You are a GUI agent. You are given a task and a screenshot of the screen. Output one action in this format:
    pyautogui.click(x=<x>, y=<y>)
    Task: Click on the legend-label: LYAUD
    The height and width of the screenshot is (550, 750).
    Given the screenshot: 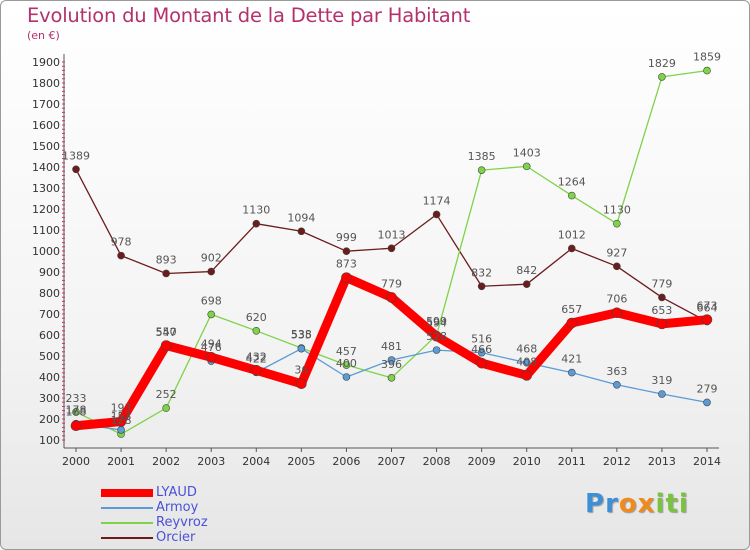 What is the action you would take?
    pyautogui.click(x=176, y=492)
    